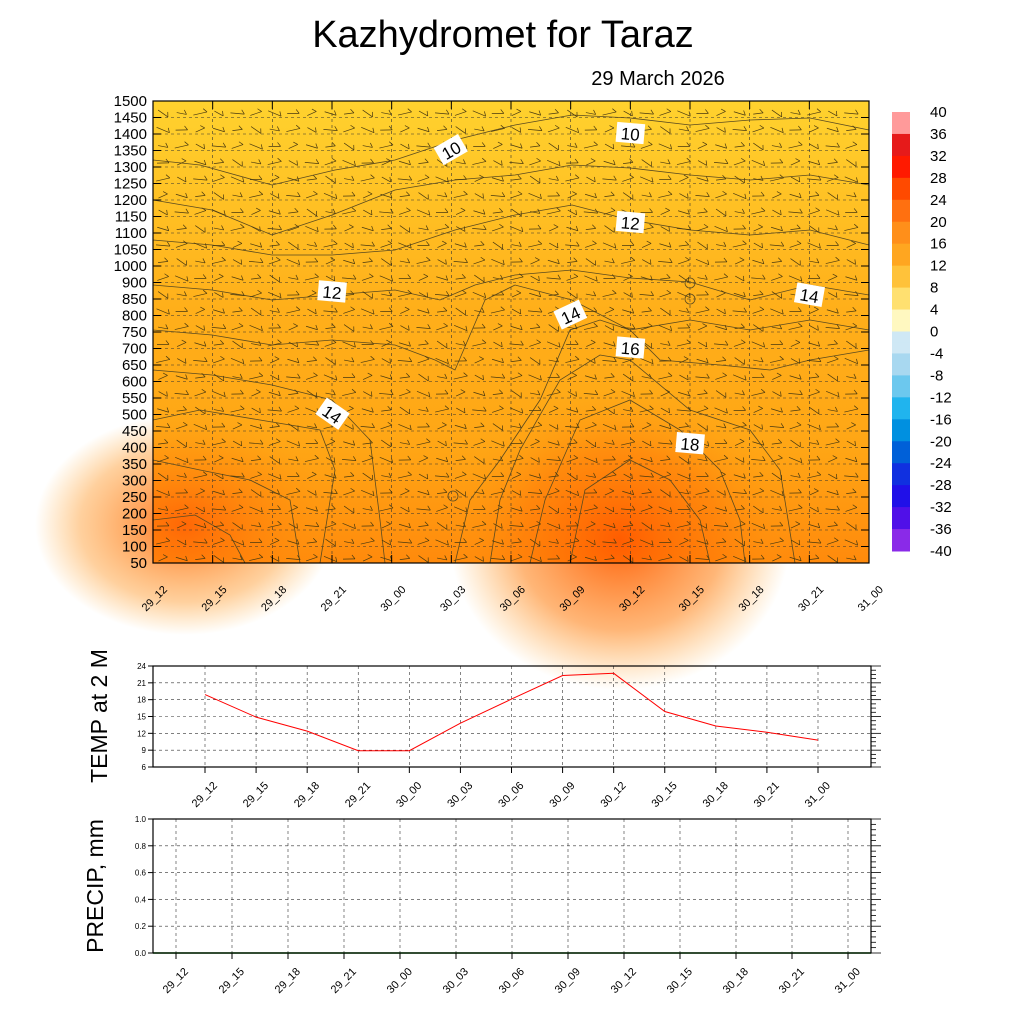  I want to click on y-tick-label: 900, so click(134, 283).